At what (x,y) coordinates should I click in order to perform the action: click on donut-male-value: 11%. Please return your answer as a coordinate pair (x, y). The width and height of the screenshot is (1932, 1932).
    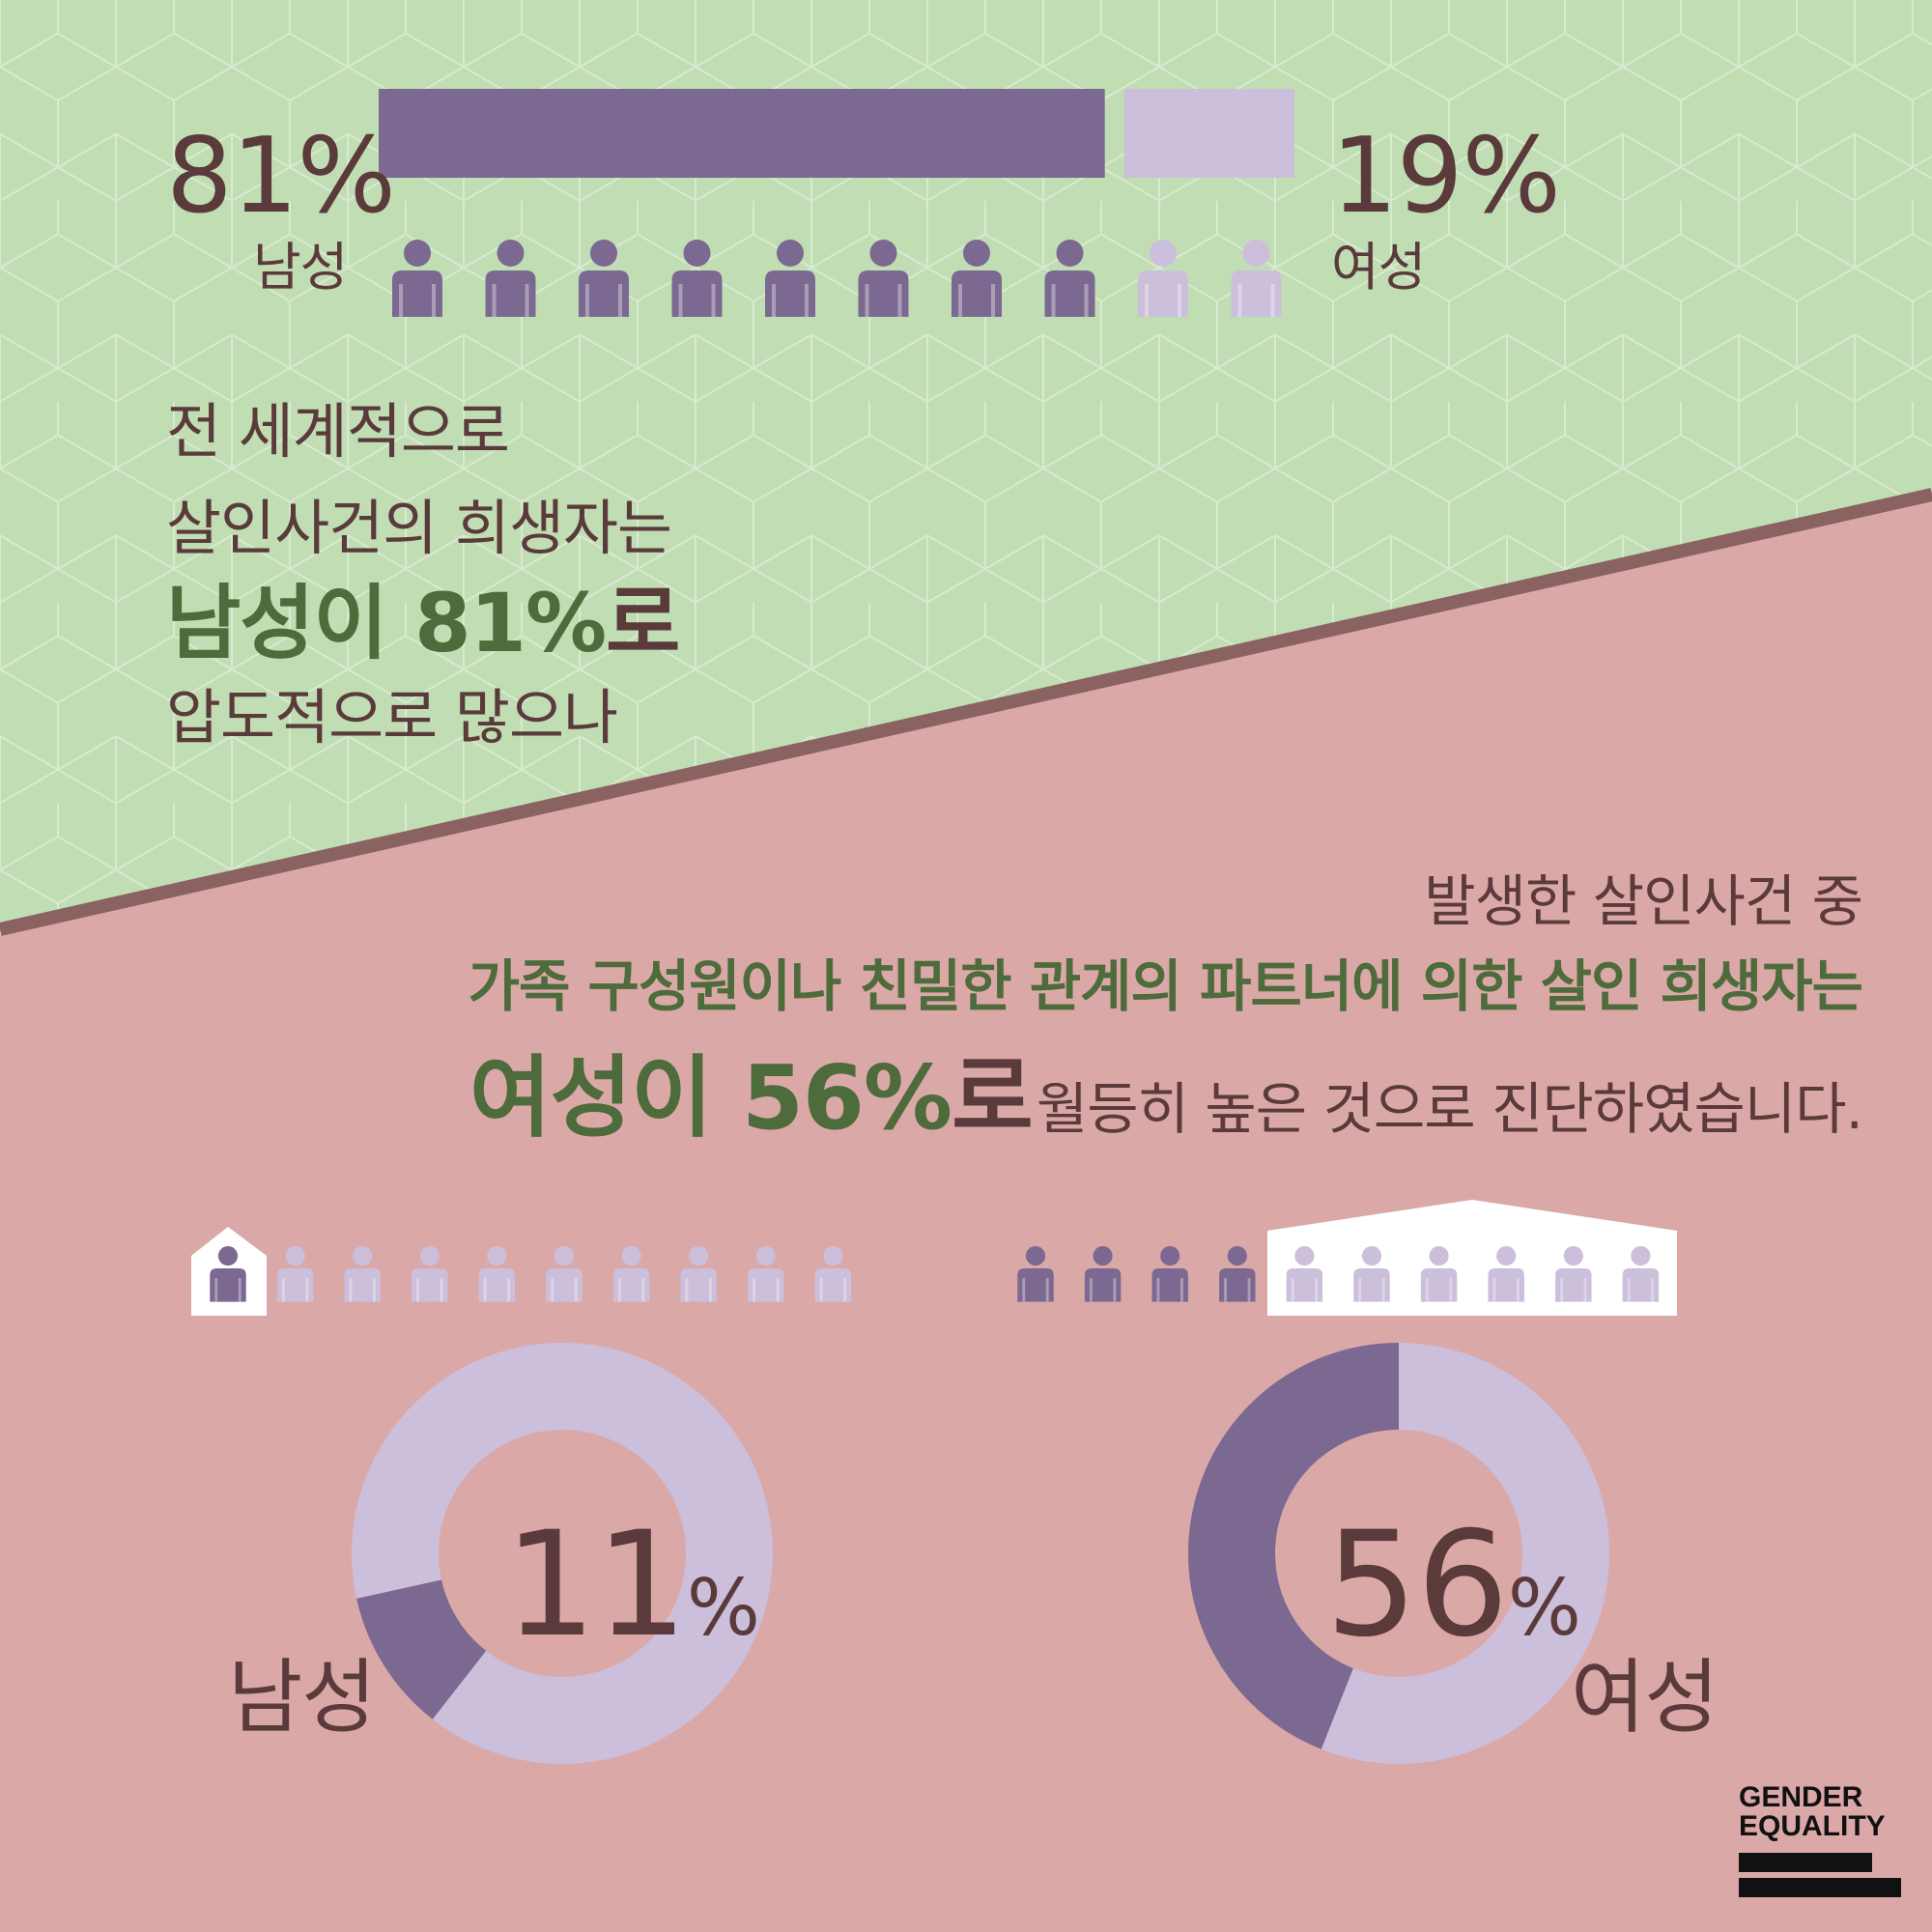
    Looking at the image, I should click on (632, 1585).